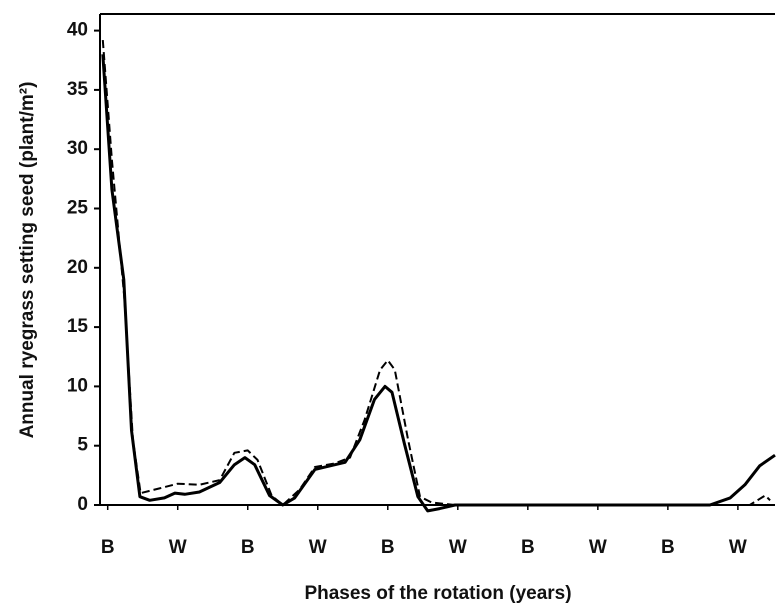 The image size is (779, 608). Describe the element at coordinates (78, 89) in the screenshot. I see `y-tick-label: 35` at that location.